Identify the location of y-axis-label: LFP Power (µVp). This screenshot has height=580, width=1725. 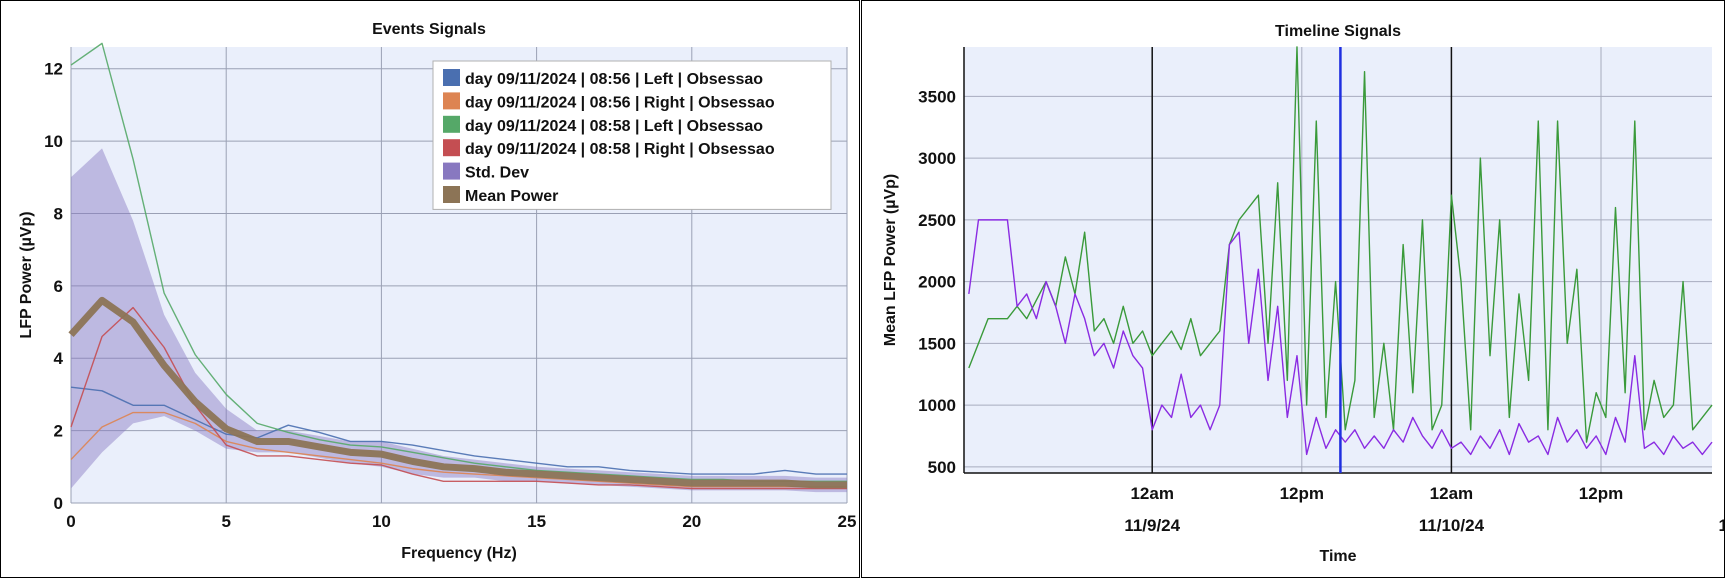
(26, 274).